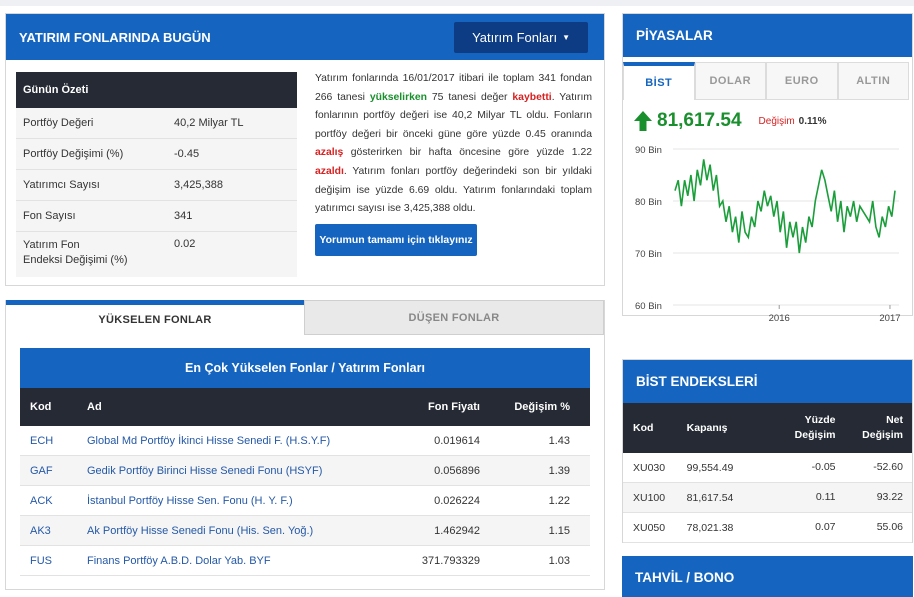 The image size is (914, 597). I want to click on summary-row: Fon Sayısı 341, so click(156, 216).